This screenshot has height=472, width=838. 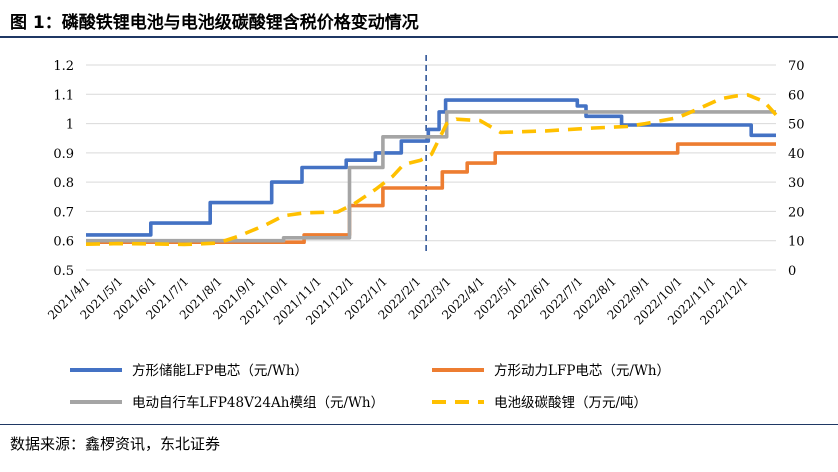 What do you see at coordinates (796, 183) in the screenshot?
I see `y-right-tick-label: 30` at bounding box center [796, 183].